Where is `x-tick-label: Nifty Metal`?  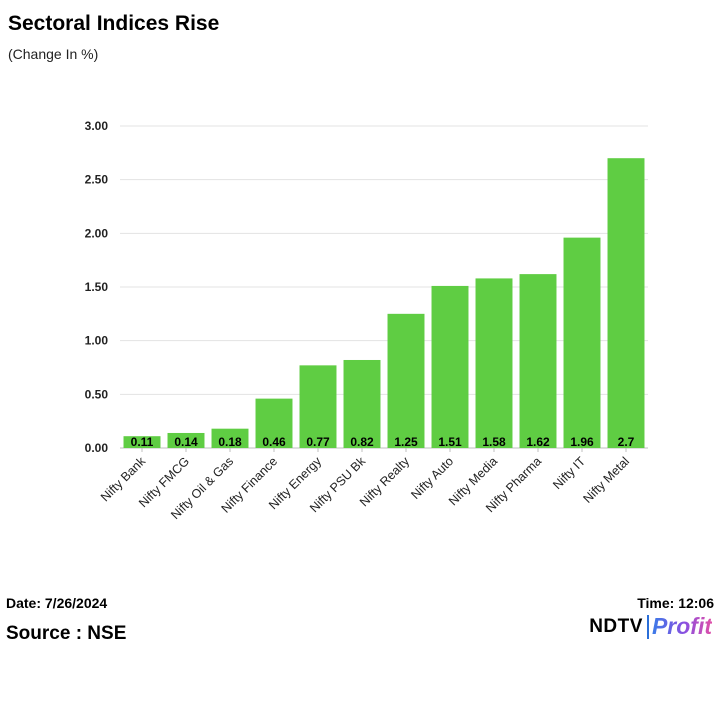
x-tick-label: Nifty Metal is located at coordinates (606, 480).